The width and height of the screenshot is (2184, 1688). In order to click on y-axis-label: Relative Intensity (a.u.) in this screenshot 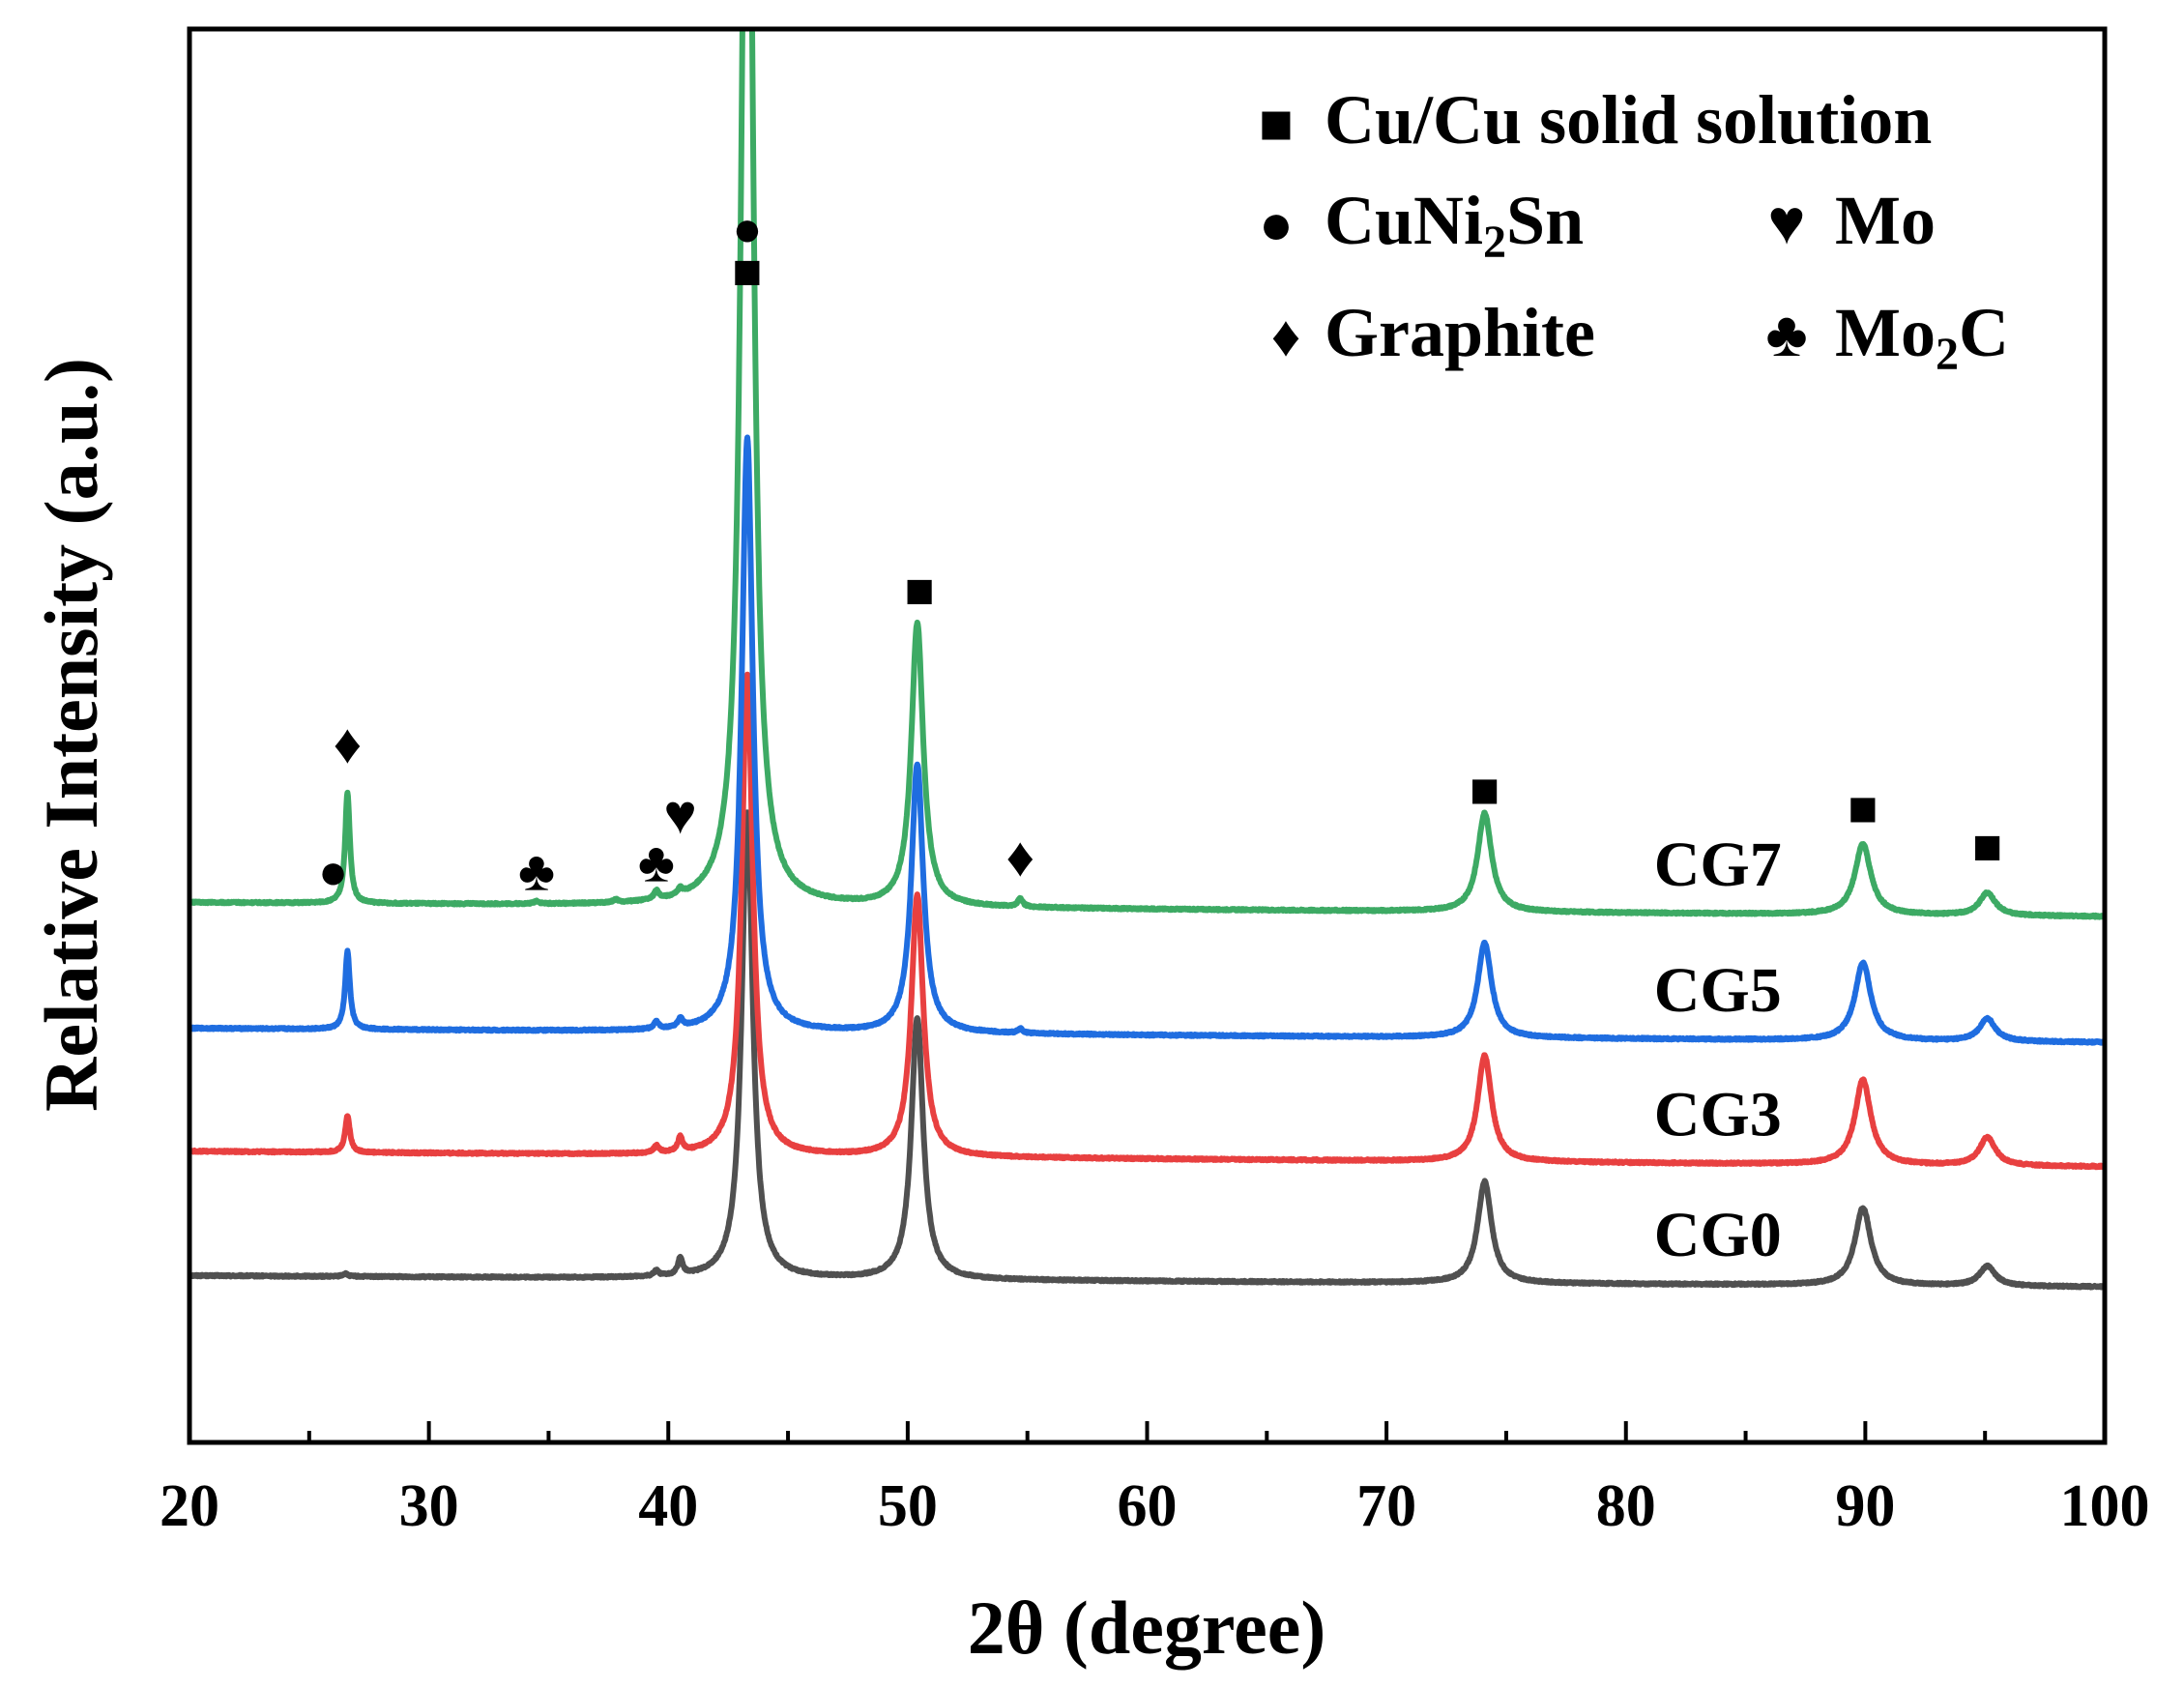, I will do `click(71, 735)`.